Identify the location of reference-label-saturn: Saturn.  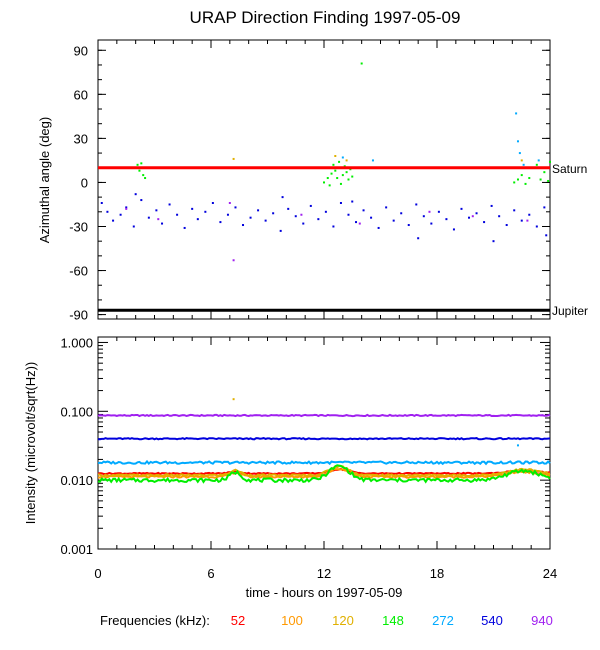
(569, 169).